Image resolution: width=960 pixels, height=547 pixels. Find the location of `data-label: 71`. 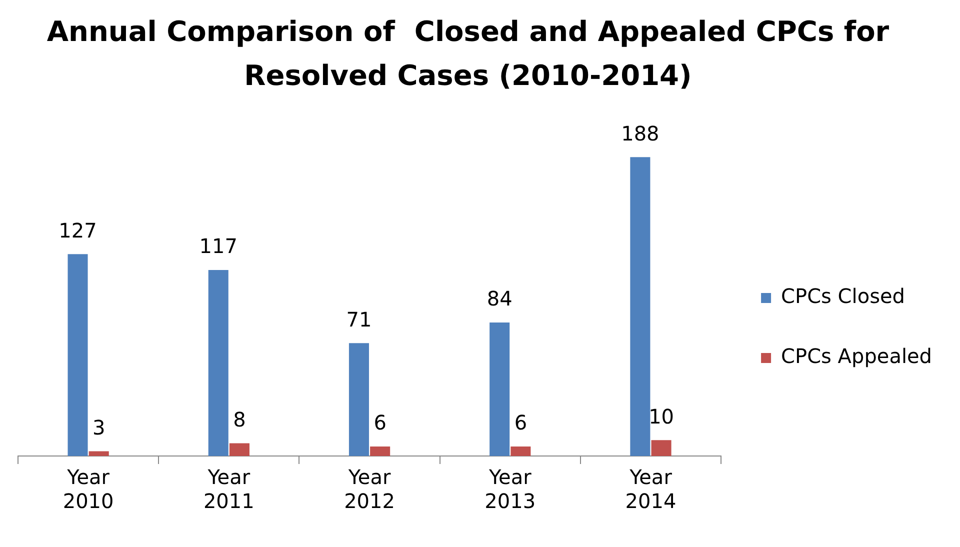

data-label: 71 is located at coordinates (359, 319).